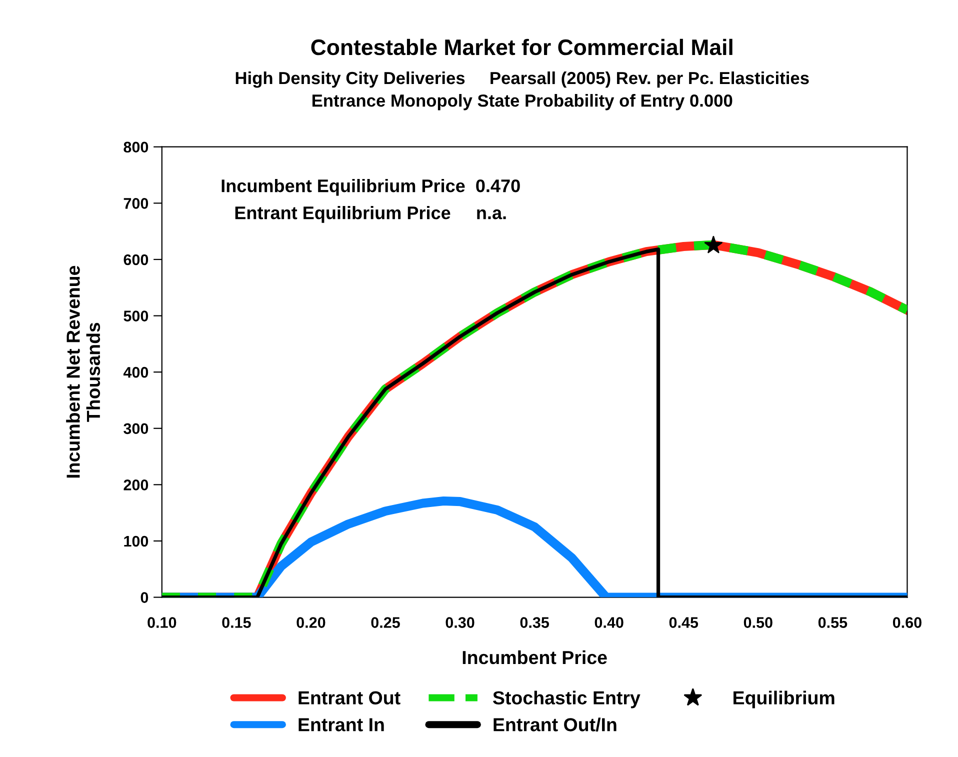 The width and height of the screenshot is (958, 757). Describe the element at coordinates (136, 260) in the screenshot. I see `y-tick-label: 600` at that location.